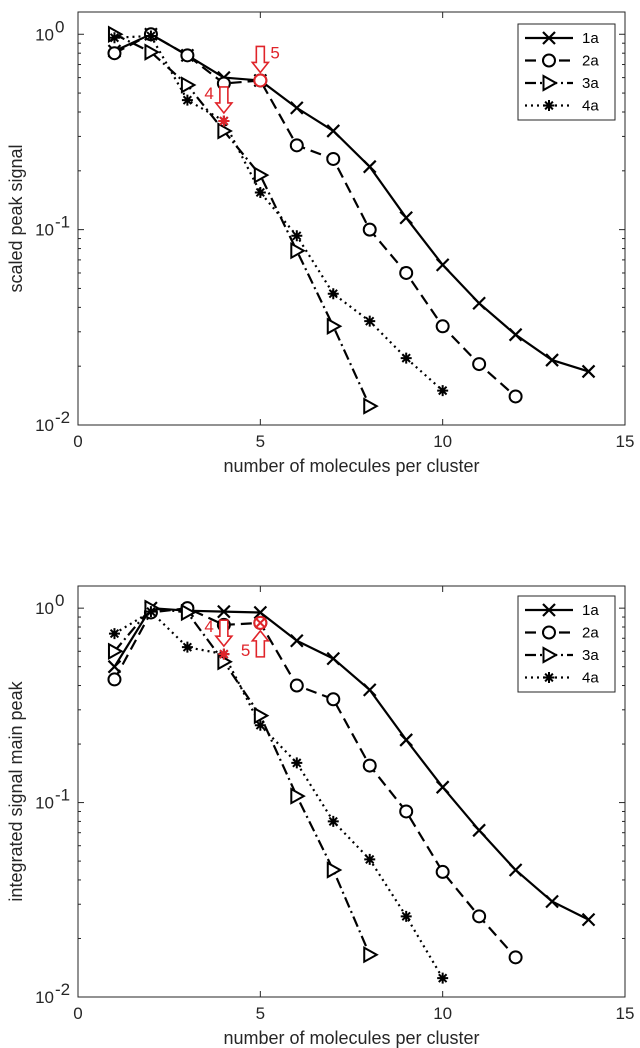  What do you see at coordinates (590, 633) in the screenshot?
I see `legend-label: 2a` at bounding box center [590, 633].